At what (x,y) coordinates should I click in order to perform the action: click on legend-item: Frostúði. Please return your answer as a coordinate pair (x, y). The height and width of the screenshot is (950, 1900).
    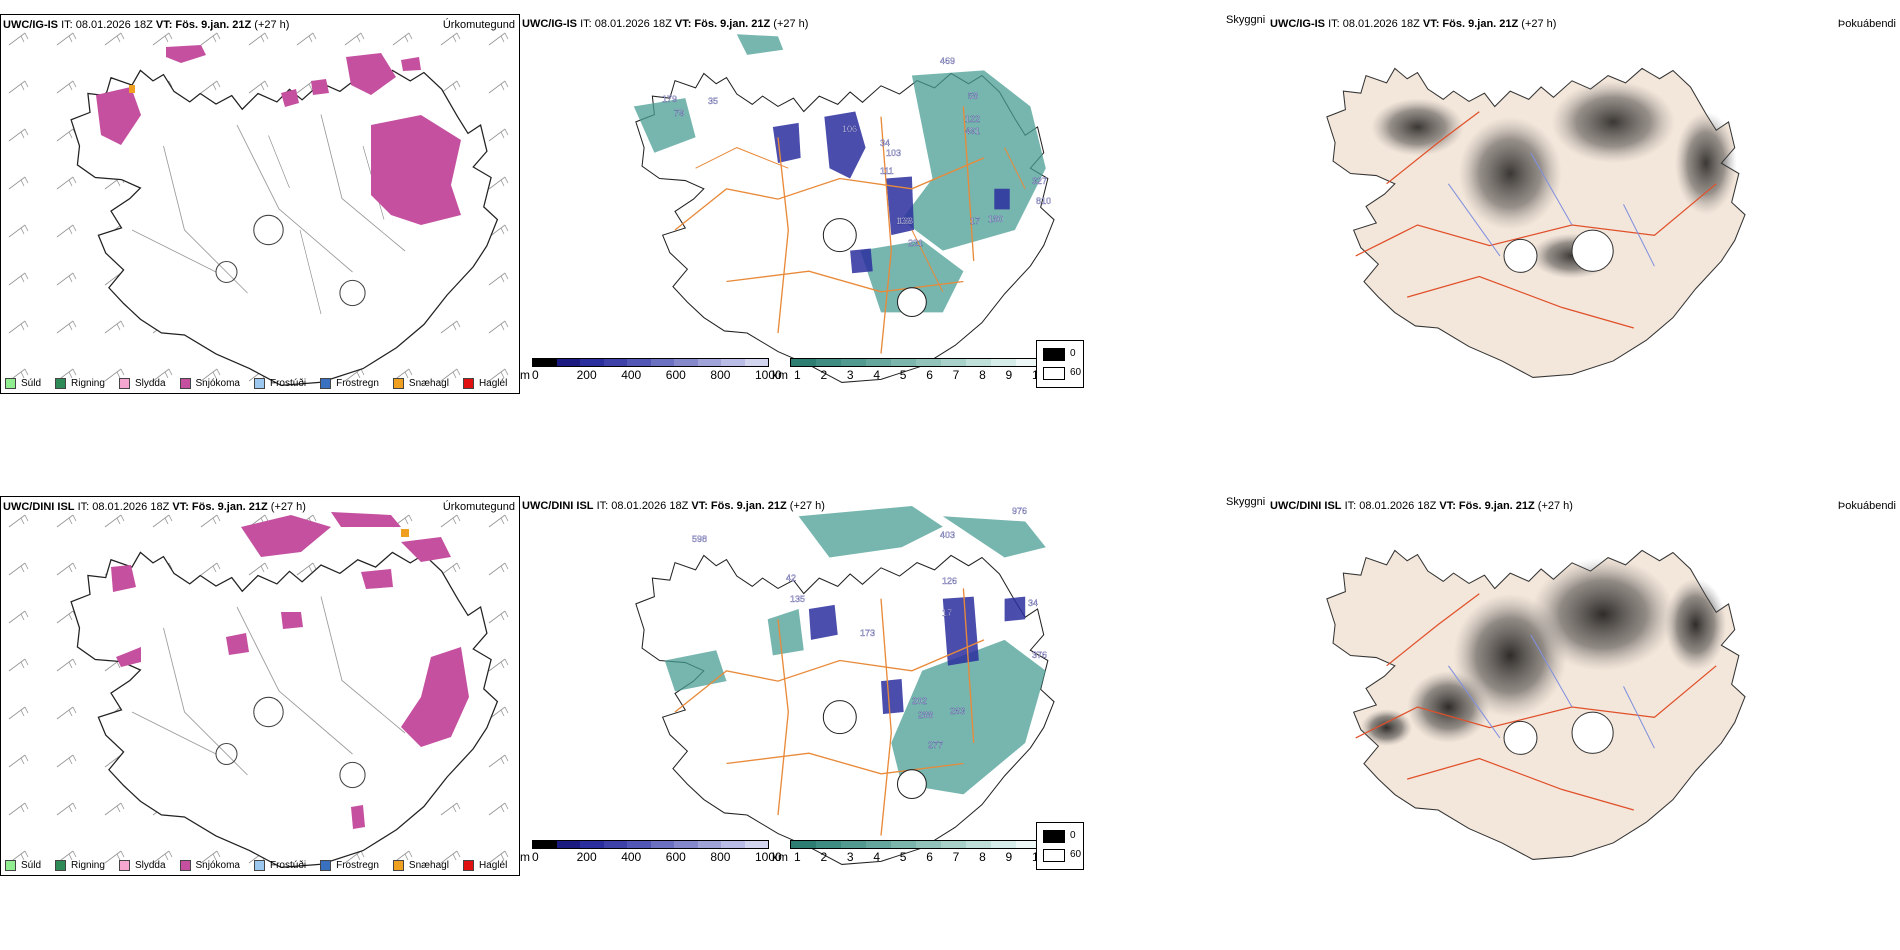
    Looking at the image, I should click on (279, 383).